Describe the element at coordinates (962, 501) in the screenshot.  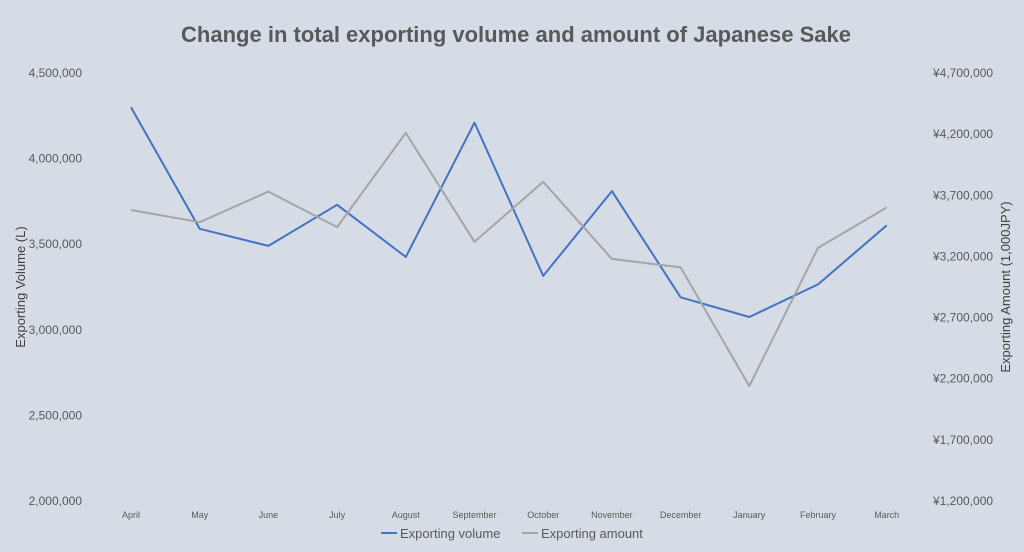
I see `y-right-tick-label: ¥1,200,000` at that location.